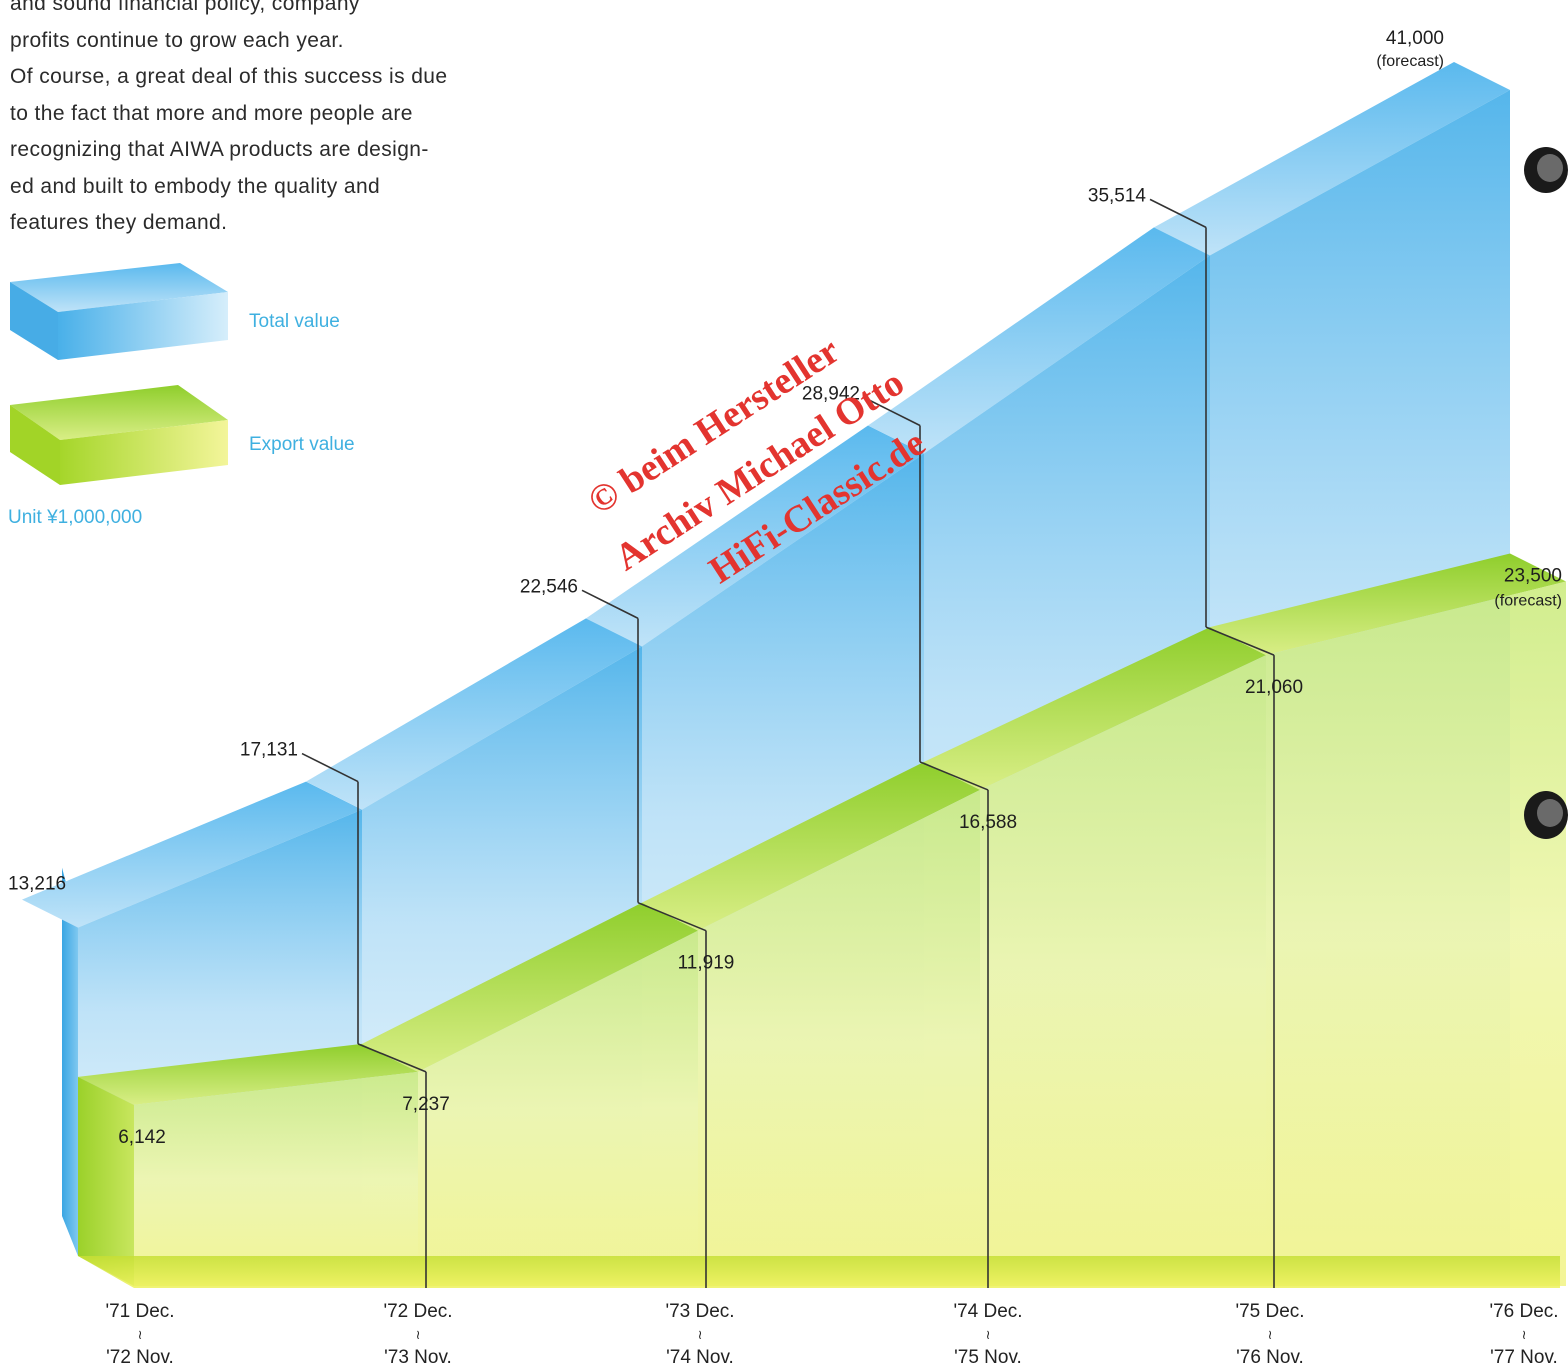 Image resolution: width=1568 pixels, height=1372 pixels. What do you see at coordinates (1528, 601) in the screenshot?
I see `export-forecast-note: (forecast)` at bounding box center [1528, 601].